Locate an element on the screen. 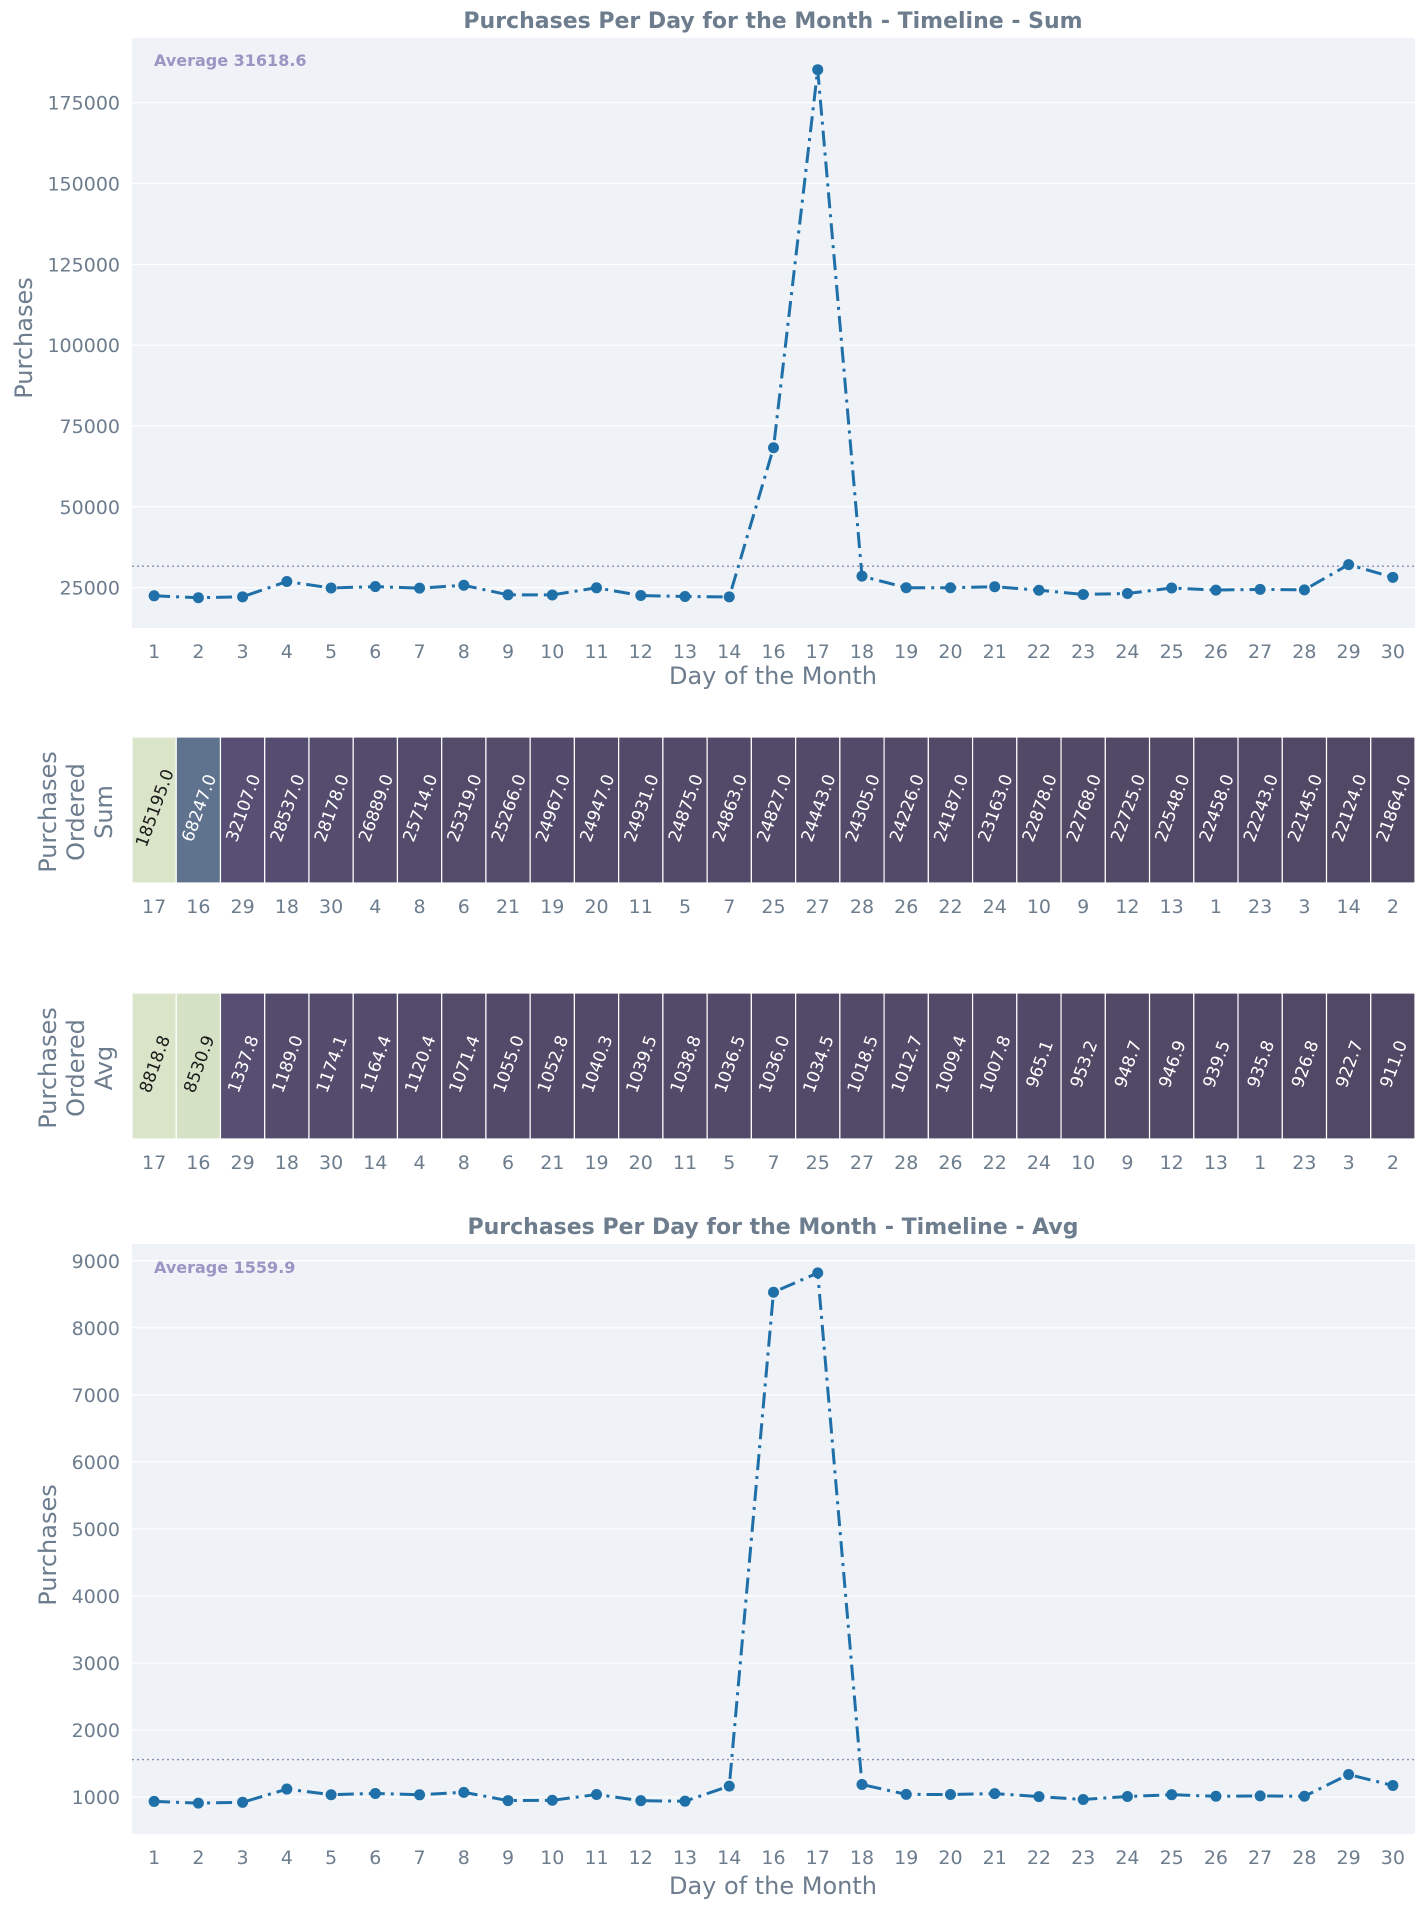  x-tick-label: 27 is located at coordinates (862, 1163).